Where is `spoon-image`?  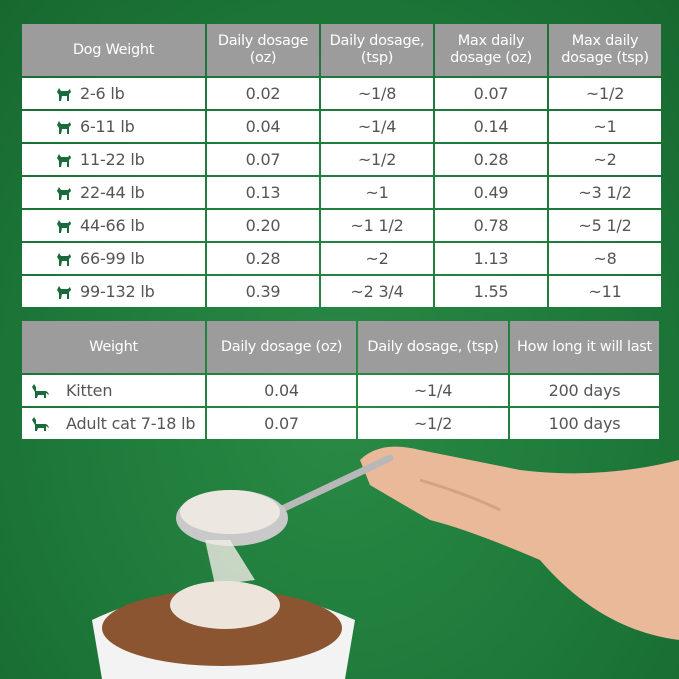 spoon-image is located at coordinates (285, 500).